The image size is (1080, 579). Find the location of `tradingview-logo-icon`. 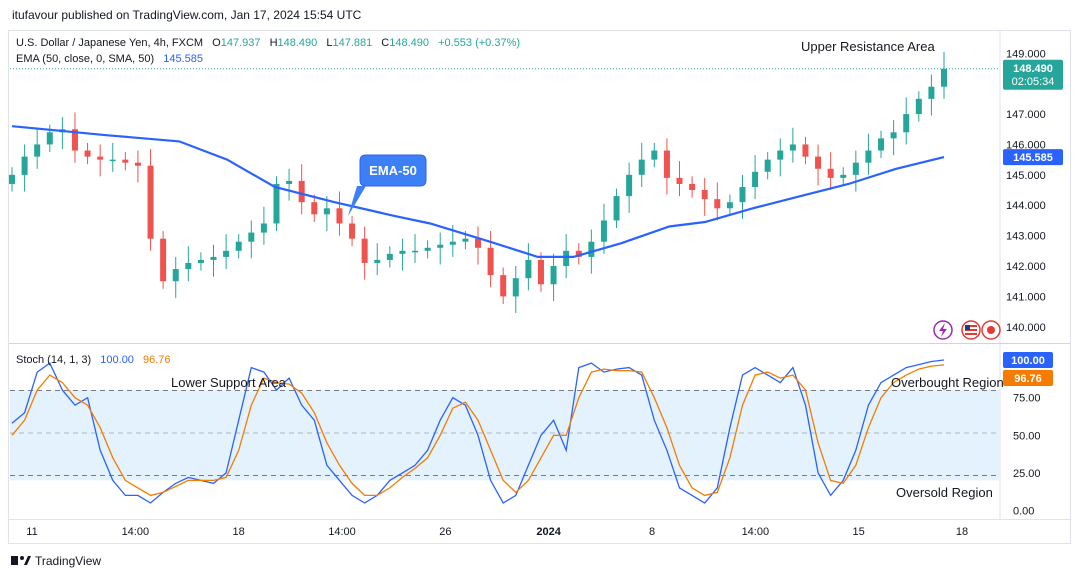

tradingview-logo-icon is located at coordinates (21, 560).